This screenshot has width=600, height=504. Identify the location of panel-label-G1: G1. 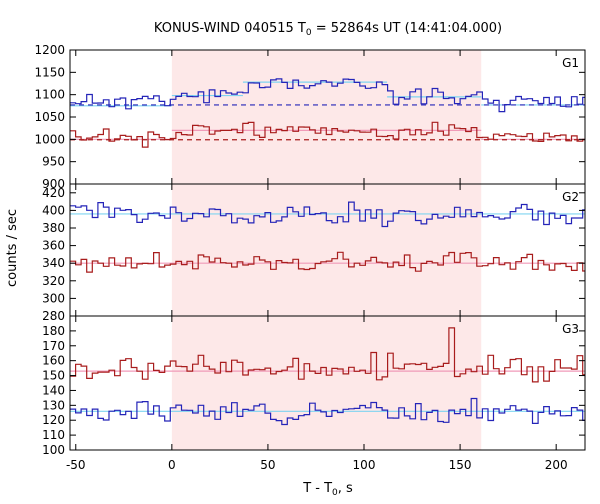
(570, 63).